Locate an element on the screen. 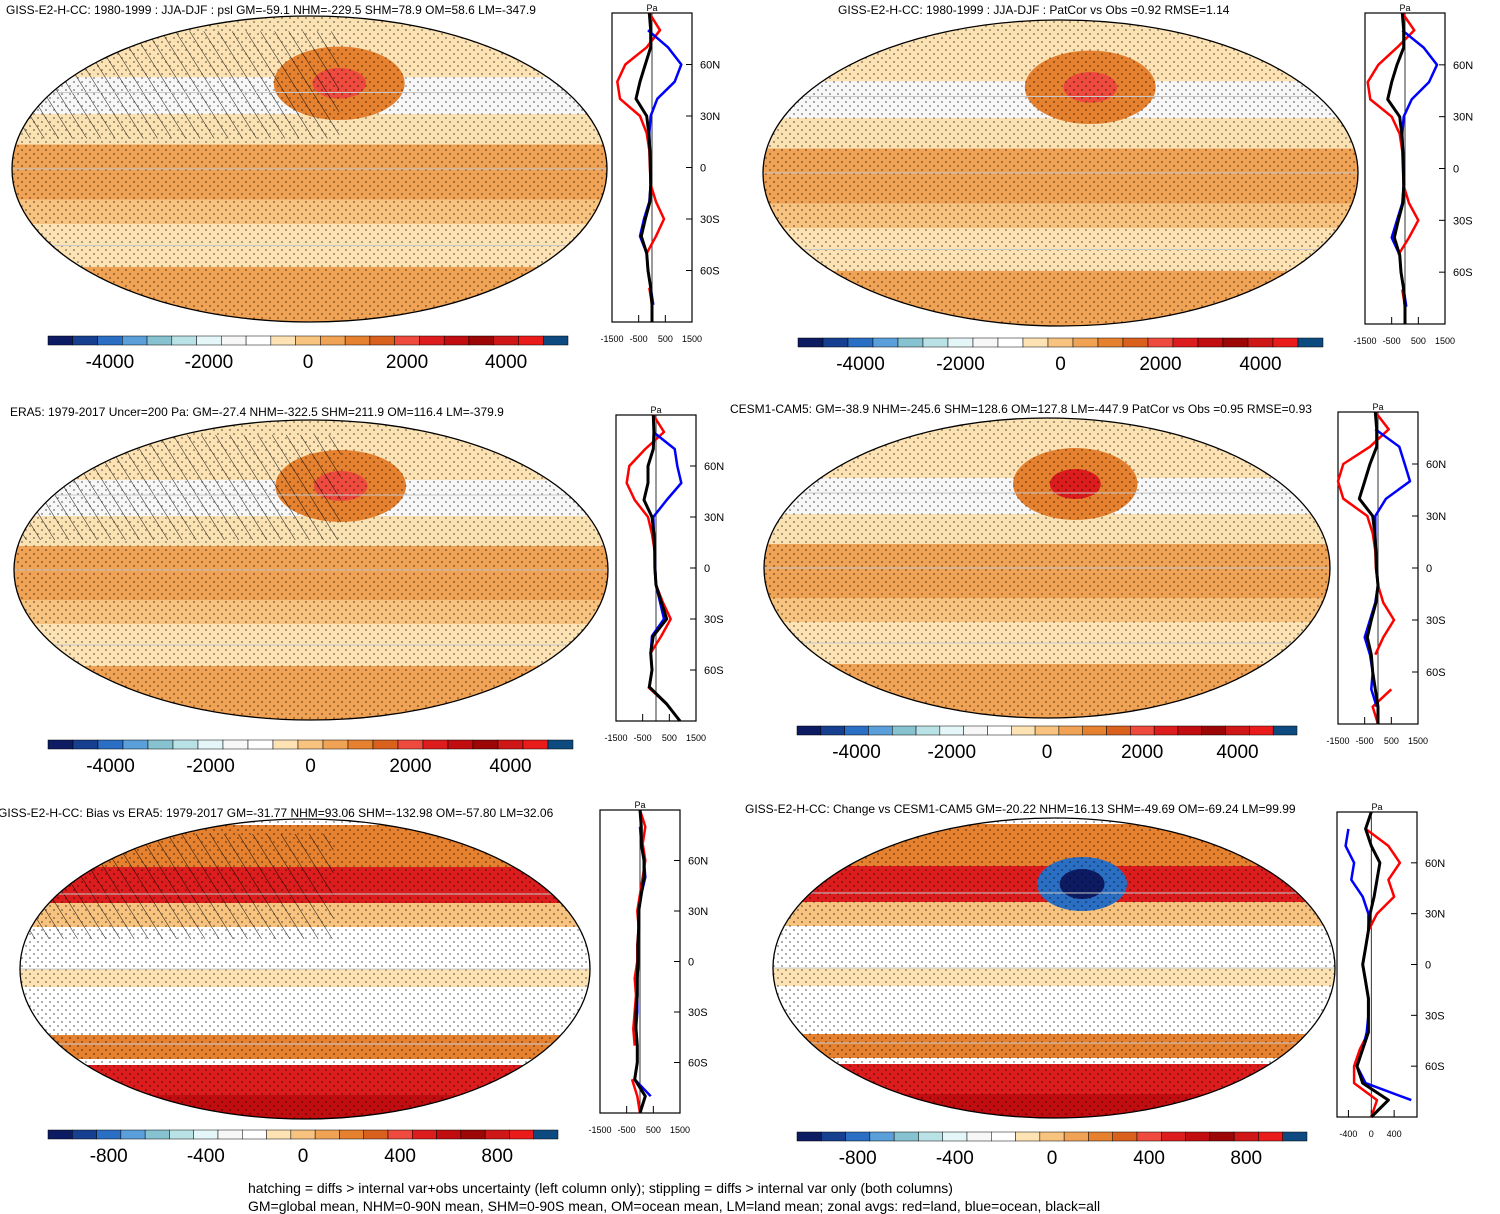 The image size is (1500, 1214). profile-xtick-label: -1500 is located at coordinates (615, 738).